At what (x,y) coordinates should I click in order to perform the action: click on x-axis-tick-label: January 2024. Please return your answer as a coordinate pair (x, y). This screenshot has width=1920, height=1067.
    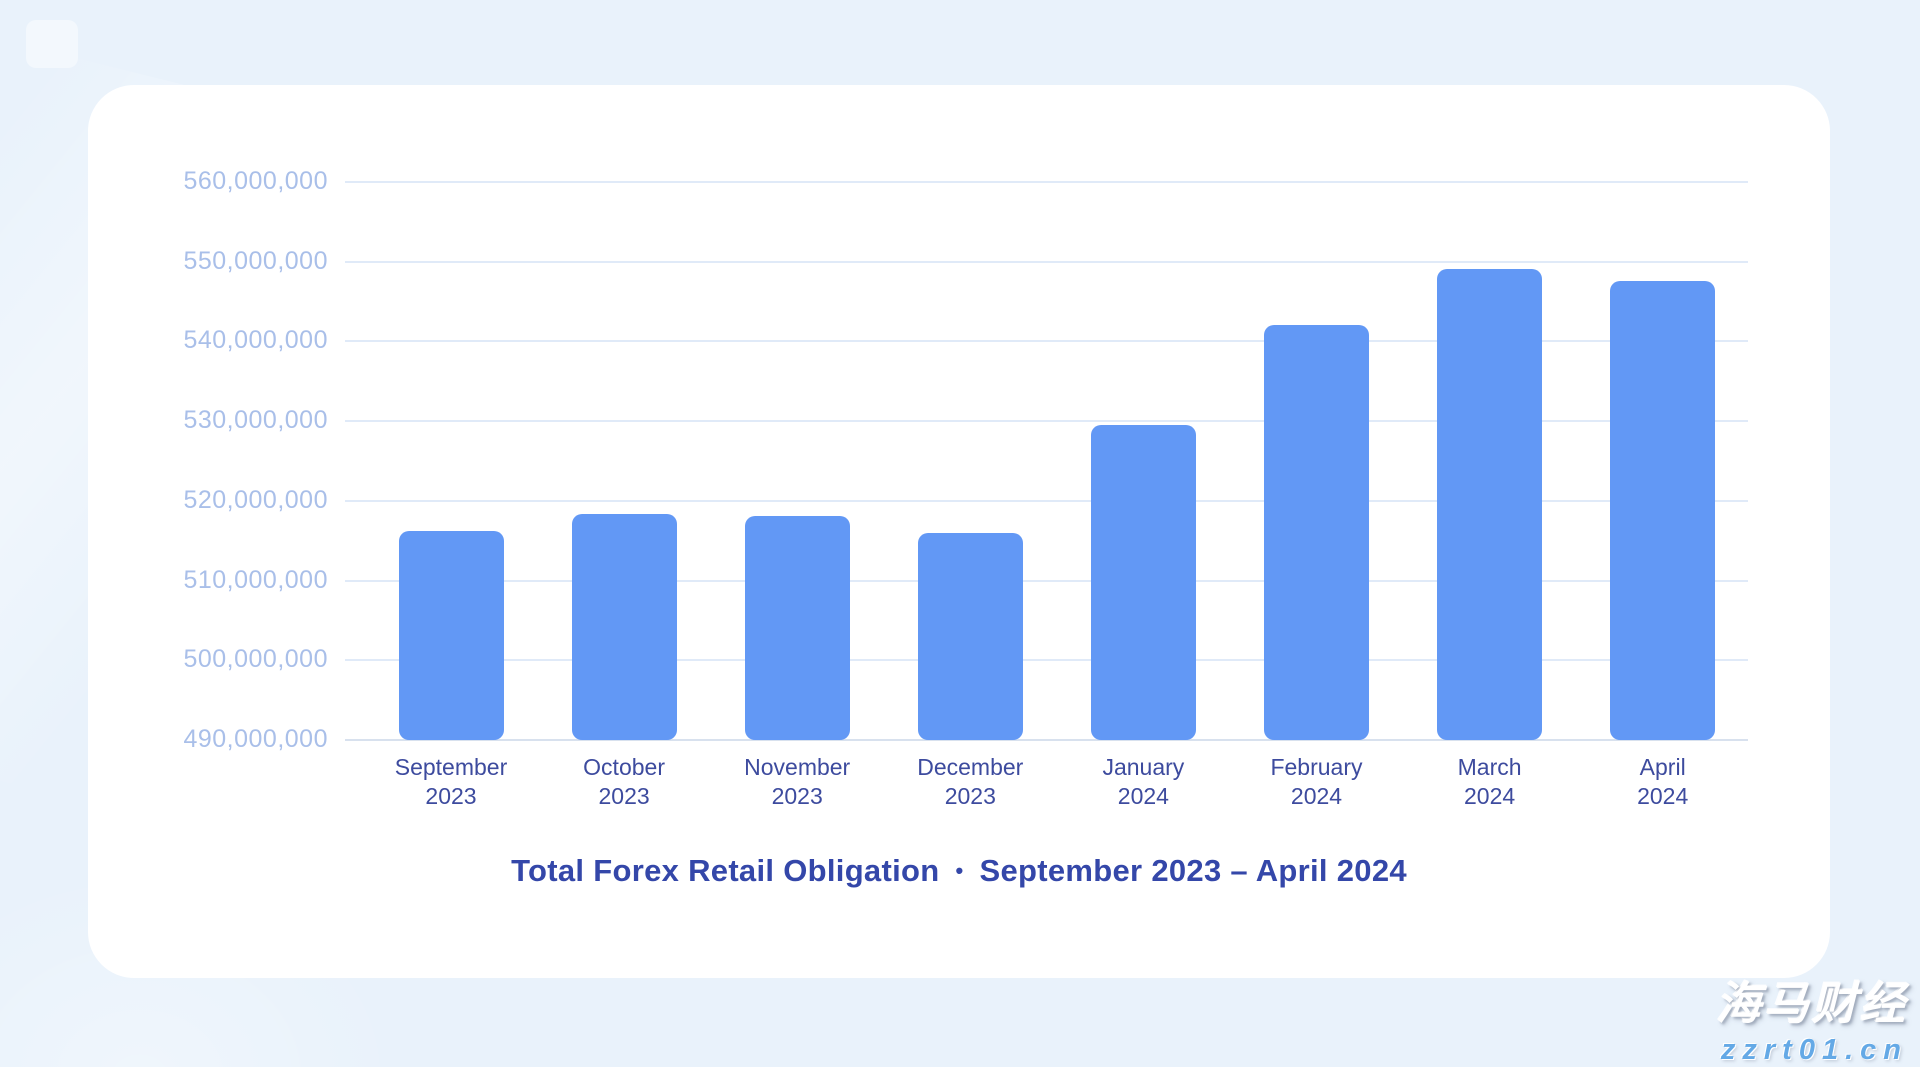
    Looking at the image, I should click on (1143, 782).